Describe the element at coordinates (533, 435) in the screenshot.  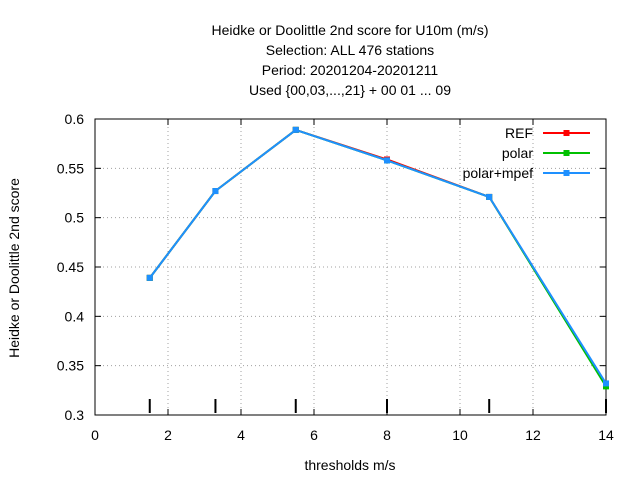
I see `x-tick-label: 12` at that location.